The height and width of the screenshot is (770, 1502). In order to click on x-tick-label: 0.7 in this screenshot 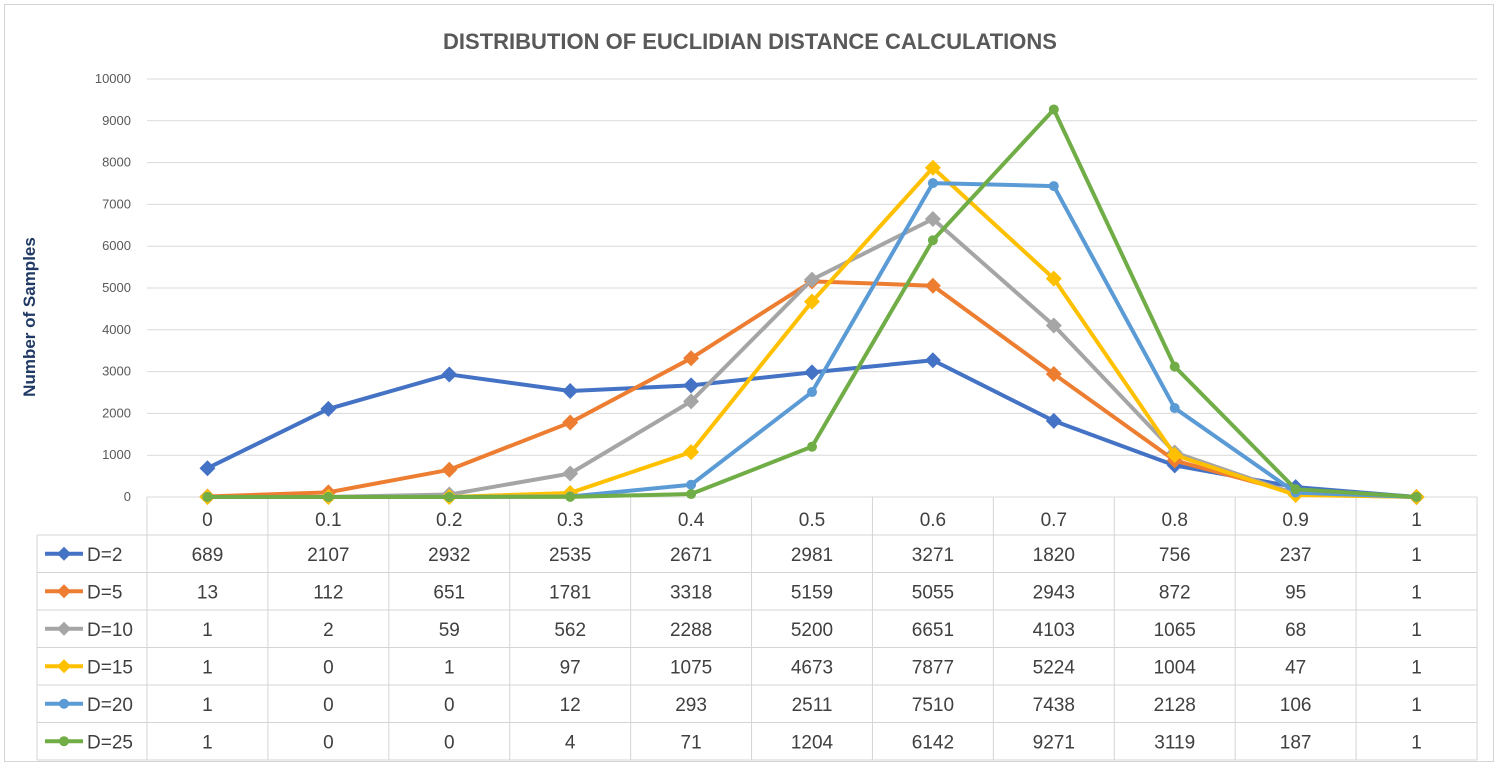, I will do `click(1054, 520)`.